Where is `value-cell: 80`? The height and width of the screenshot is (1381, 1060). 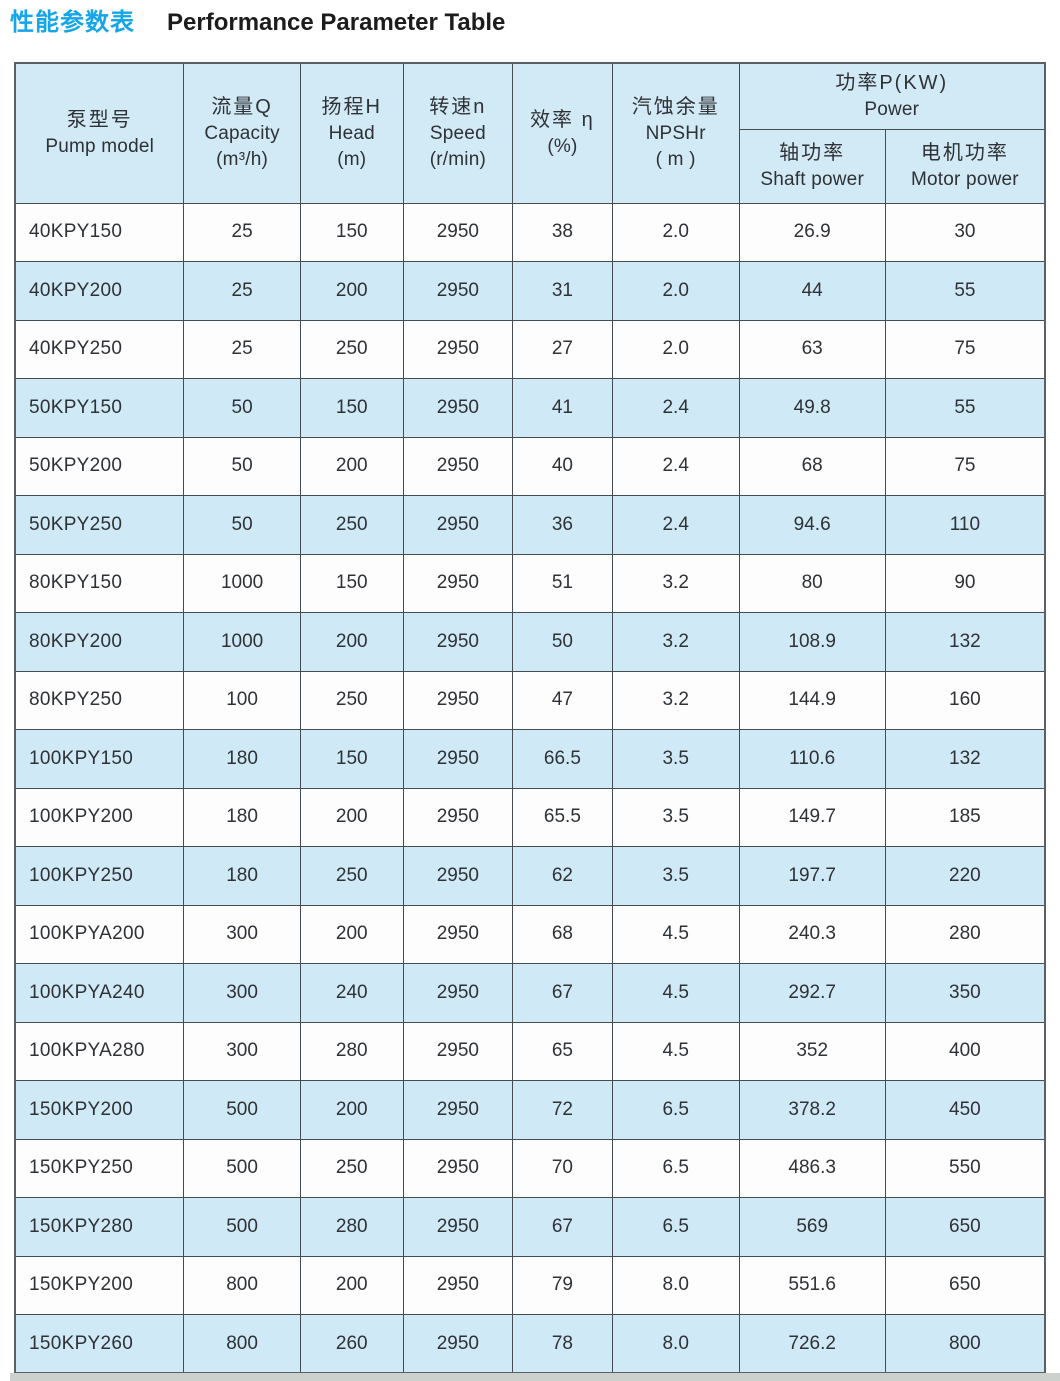
value-cell: 80 is located at coordinates (812, 583).